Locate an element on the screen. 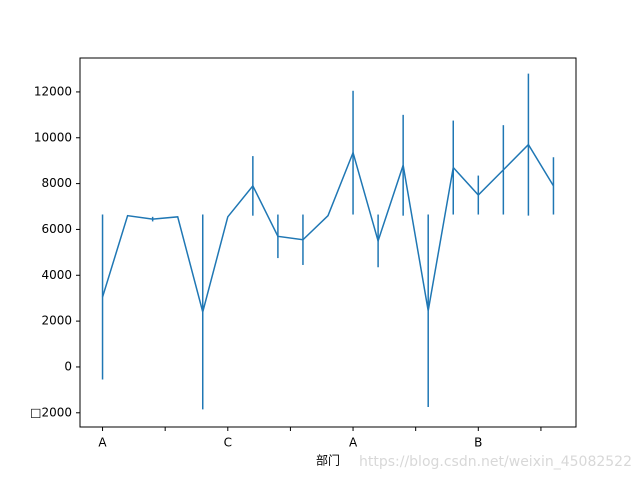  y-tick-label: 8000 is located at coordinates (56, 183).